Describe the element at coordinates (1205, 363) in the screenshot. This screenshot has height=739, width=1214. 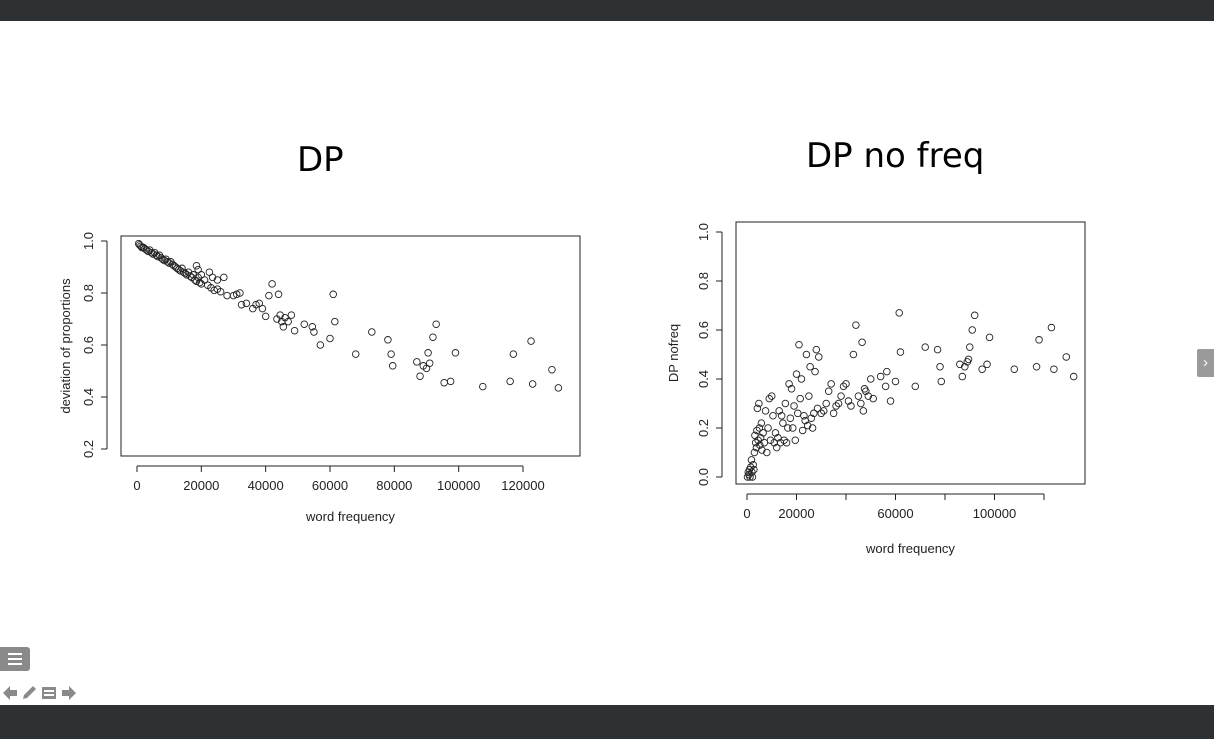
I see `next-slide-tab: ›` at that location.